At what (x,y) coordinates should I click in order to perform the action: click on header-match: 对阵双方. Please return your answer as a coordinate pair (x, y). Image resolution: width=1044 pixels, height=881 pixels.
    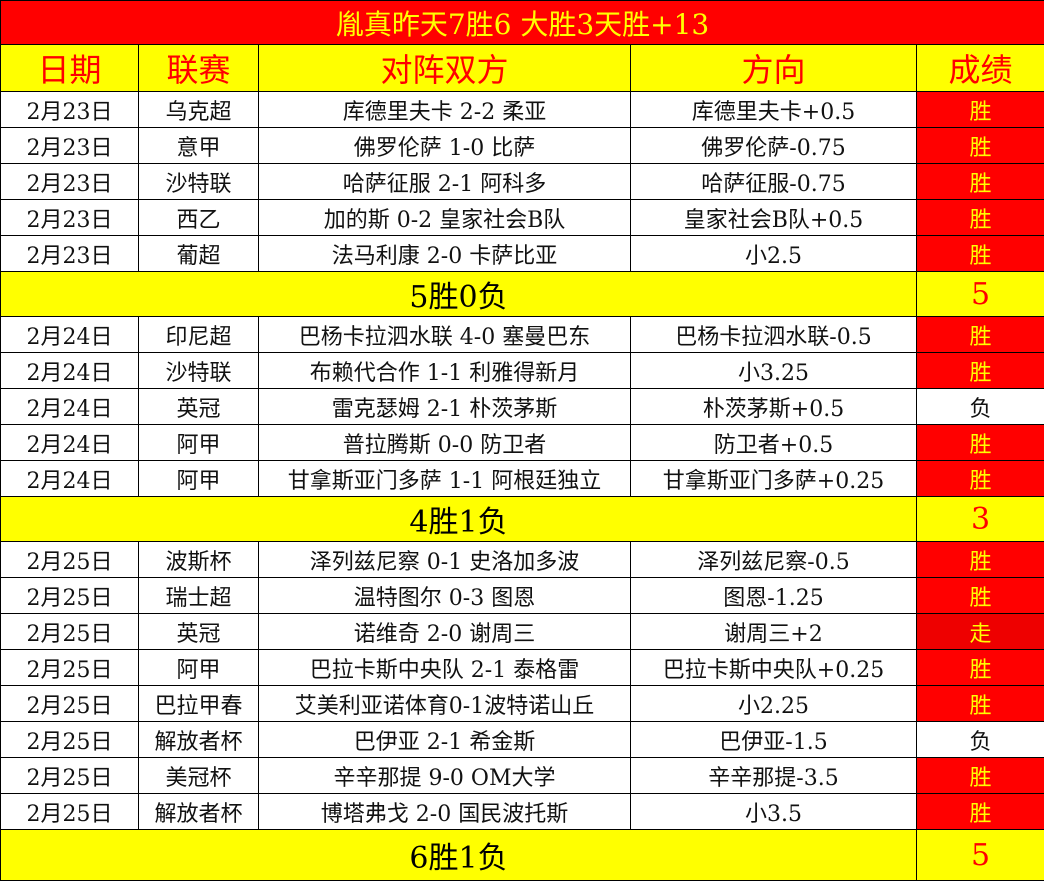
    Looking at the image, I should click on (445, 68).